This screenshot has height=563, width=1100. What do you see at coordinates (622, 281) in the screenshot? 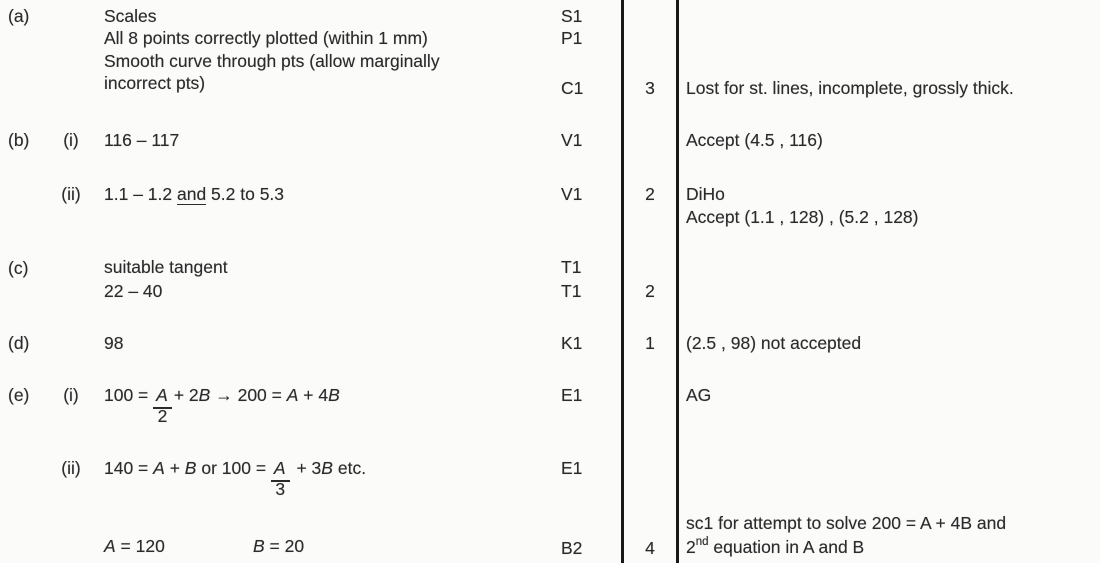
I see `vertical-rule-left` at bounding box center [622, 281].